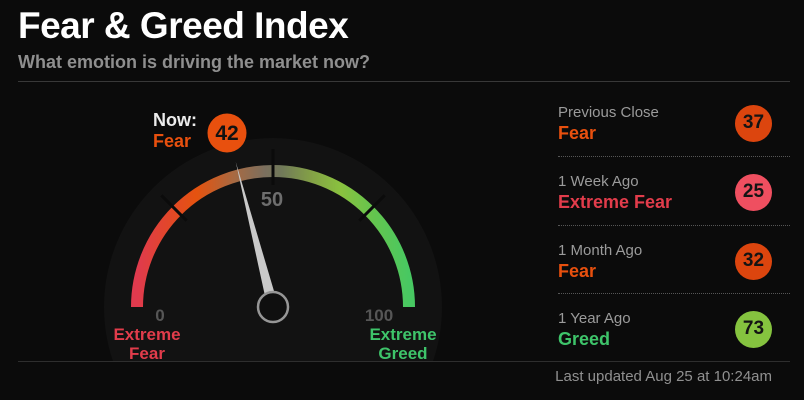 This screenshot has width=804, height=400. What do you see at coordinates (674, 123) in the screenshot?
I see `history-row: Previous Close Fear 37` at bounding box center [674, 123].